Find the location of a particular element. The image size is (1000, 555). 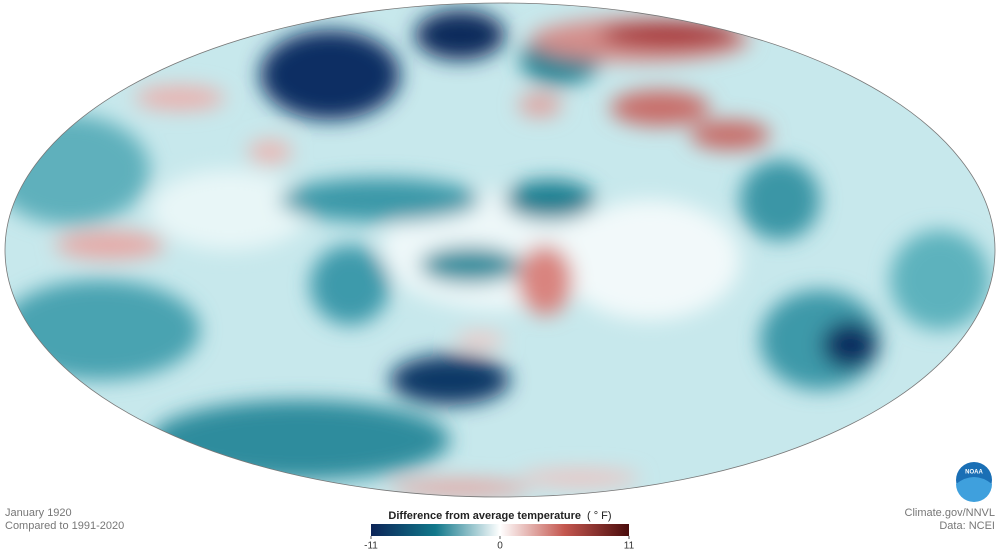

legend-unit: ( ° F) is located at coordinates (599, 516).